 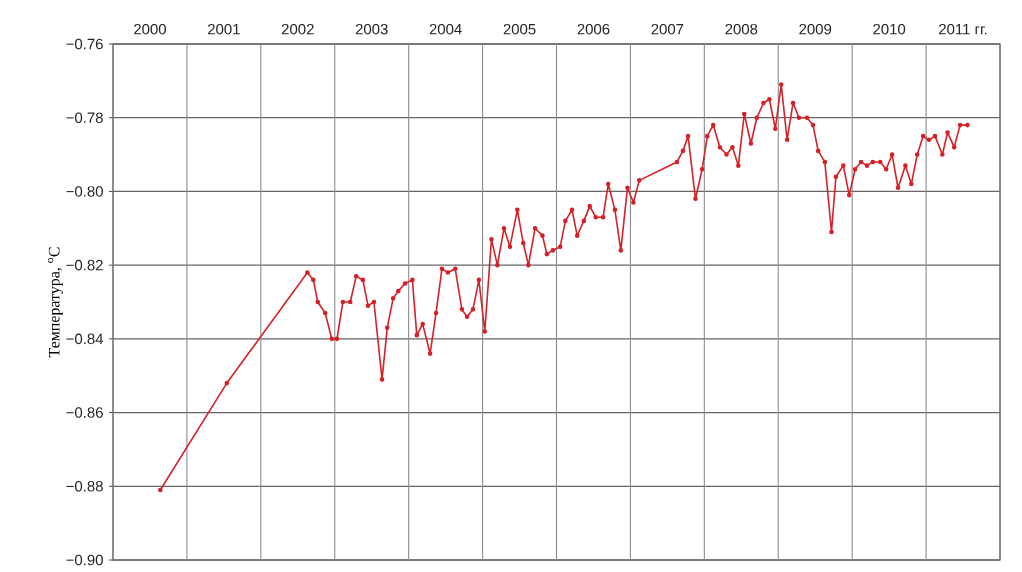 What do you see at coordinates (85, 339) in the screenshot?
I see `y-tick-label: −0.84` at bounding box center [85, 339].